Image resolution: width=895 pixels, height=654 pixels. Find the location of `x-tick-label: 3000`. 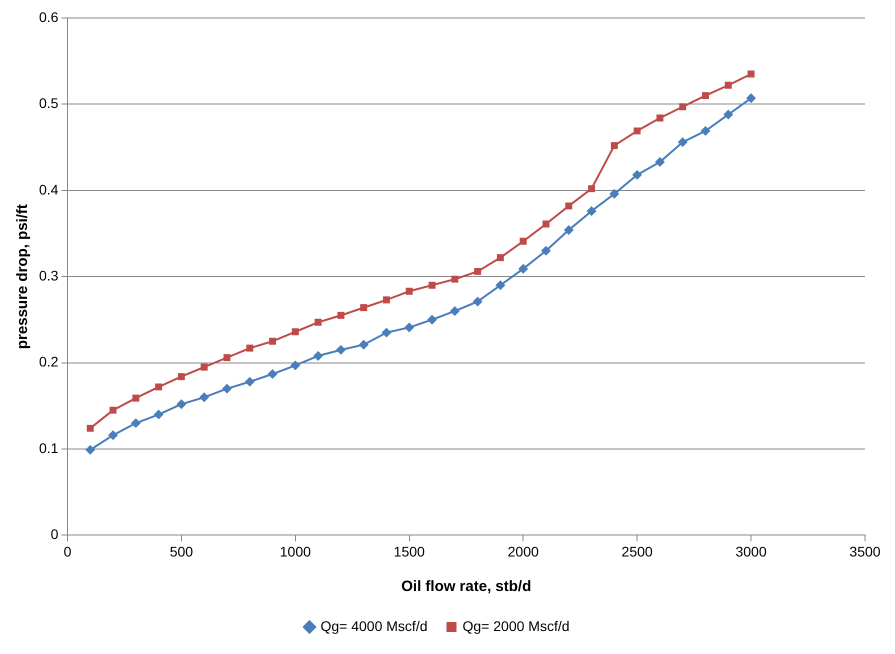

x-tick-label: 3000 is located at coordinates (751, 551).